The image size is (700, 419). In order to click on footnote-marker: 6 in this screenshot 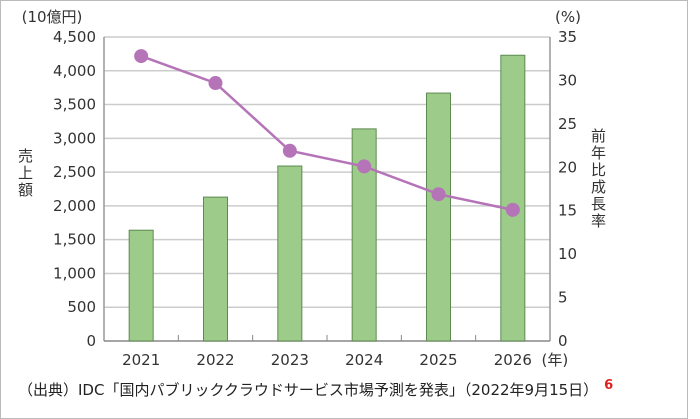, I will do `click(609, 385)`.